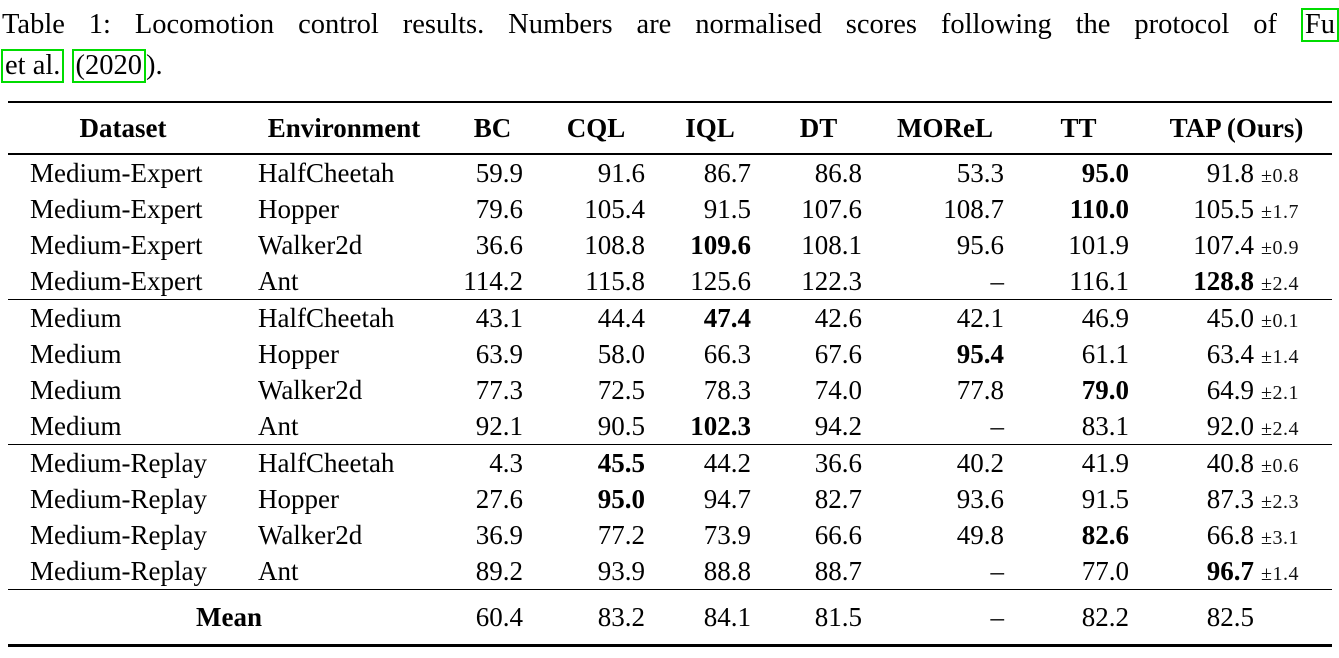 Image resolution: width=1339 pixels, height=658 pixels. What do you see at coordinates (818, 128) in the screenshot?
I see `column-header-dt: DT` at bounding box center [818, 128].